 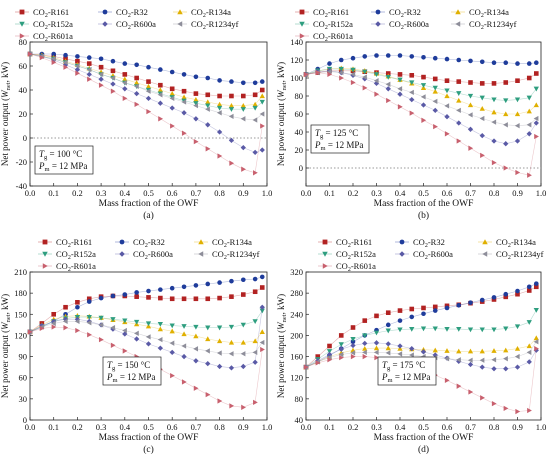 What do you see at coordinates (296, 272) in the screenshot?
I see `y-tick-label: 320` at bounding box center [296, 272].